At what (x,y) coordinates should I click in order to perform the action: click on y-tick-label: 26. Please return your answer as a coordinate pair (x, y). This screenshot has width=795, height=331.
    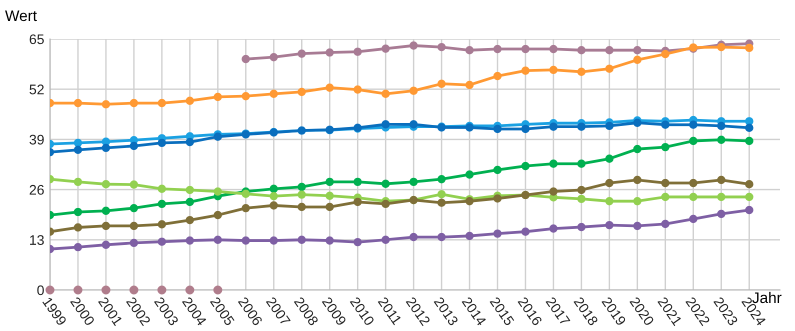
    Looking at the image, I should click on (37, 189).